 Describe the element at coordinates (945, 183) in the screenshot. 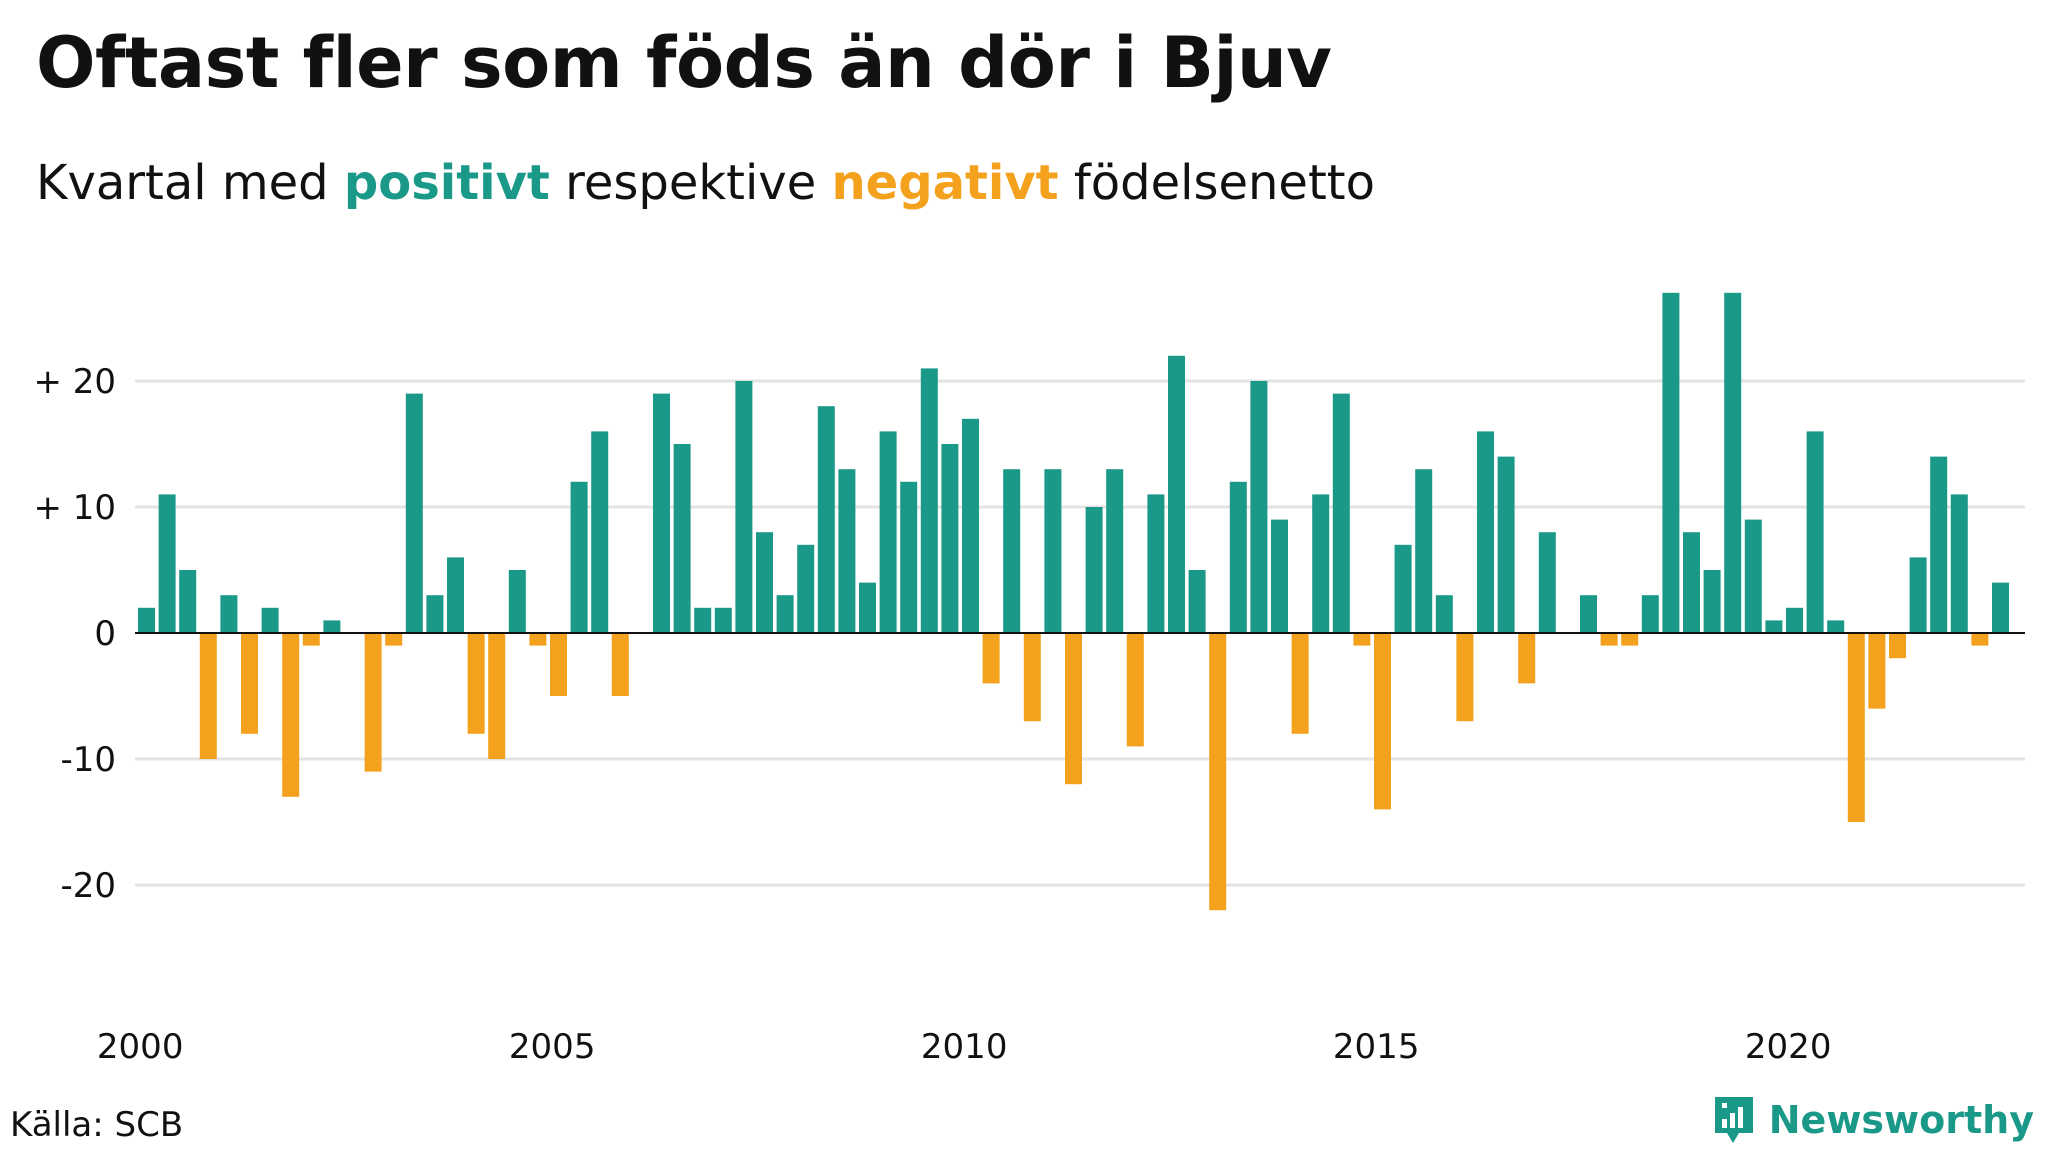

I see `subtitle-negative-word: negativt` at that location.